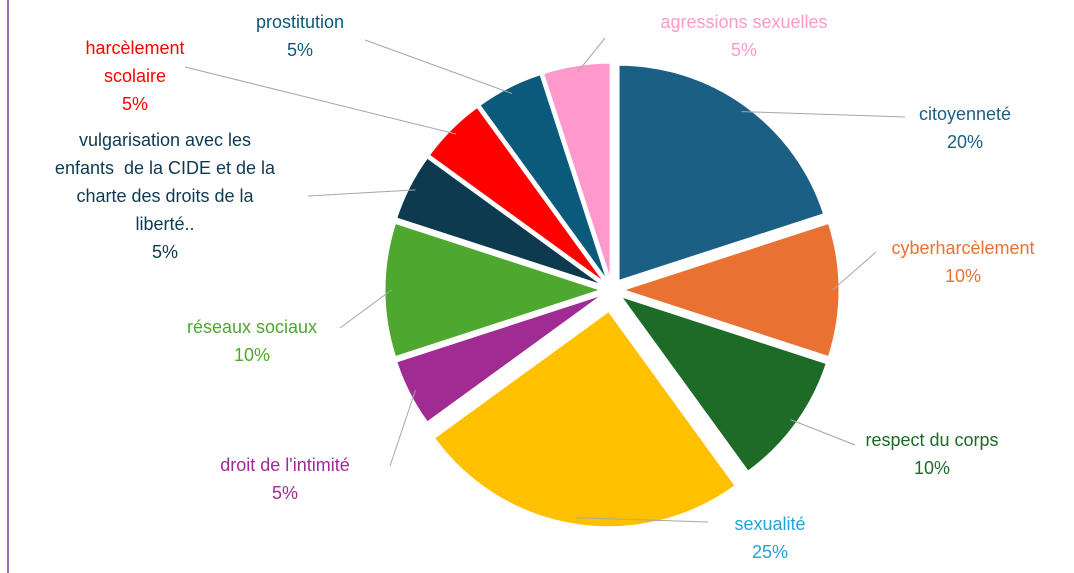 This screenshot has width=1074, height=573. What do you see at coordinates (135, 62) in the screenshot?
I see `category-label: harcèlement scolaire` at bounding box center [135, 62].